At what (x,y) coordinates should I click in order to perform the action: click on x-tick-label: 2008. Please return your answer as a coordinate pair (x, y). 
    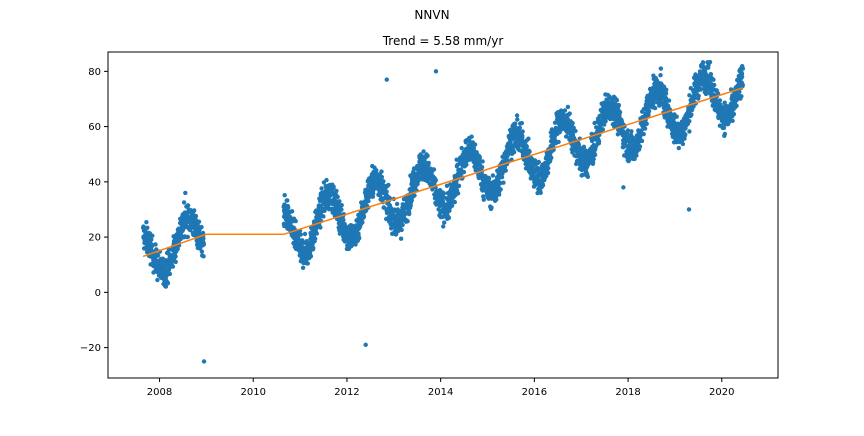
    Looking at the image, I should click on (159, 392).